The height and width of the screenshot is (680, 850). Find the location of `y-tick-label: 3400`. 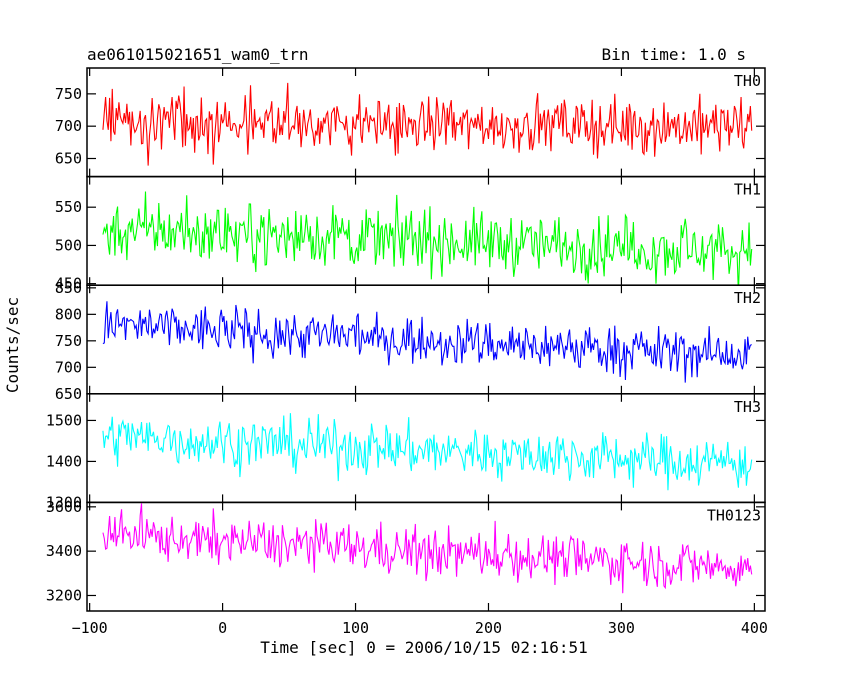

y-tick-label: 3400 is located at coordinates (64, 551).